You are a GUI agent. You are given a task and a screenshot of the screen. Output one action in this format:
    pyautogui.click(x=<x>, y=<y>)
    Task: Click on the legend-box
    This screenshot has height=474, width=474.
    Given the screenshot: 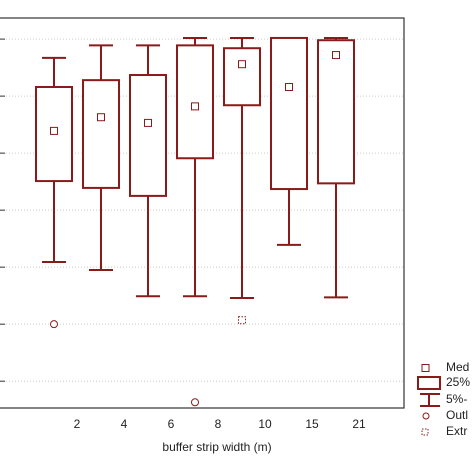 What is the action you would take?
    pyautogui.click(x=429, y=383)
    